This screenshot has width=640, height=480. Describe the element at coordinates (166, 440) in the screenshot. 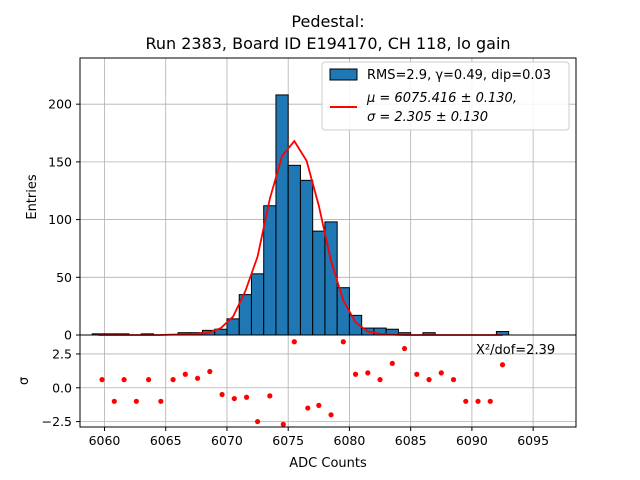

I see `x-tick-label: 6065` at that location.